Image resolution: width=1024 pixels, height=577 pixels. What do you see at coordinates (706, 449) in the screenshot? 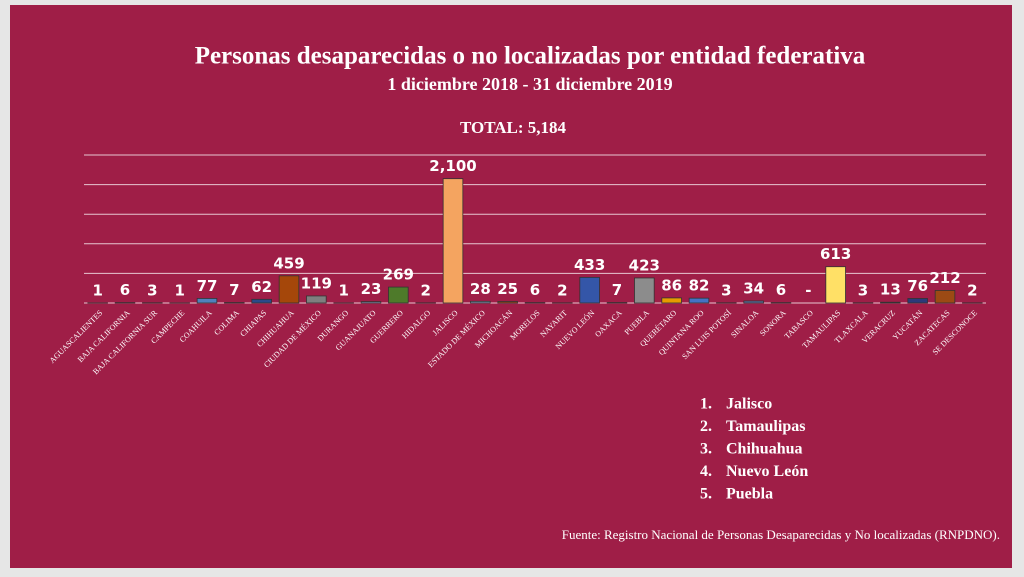
I see `ranking-number: 3.` at bounding box center [706, 449].